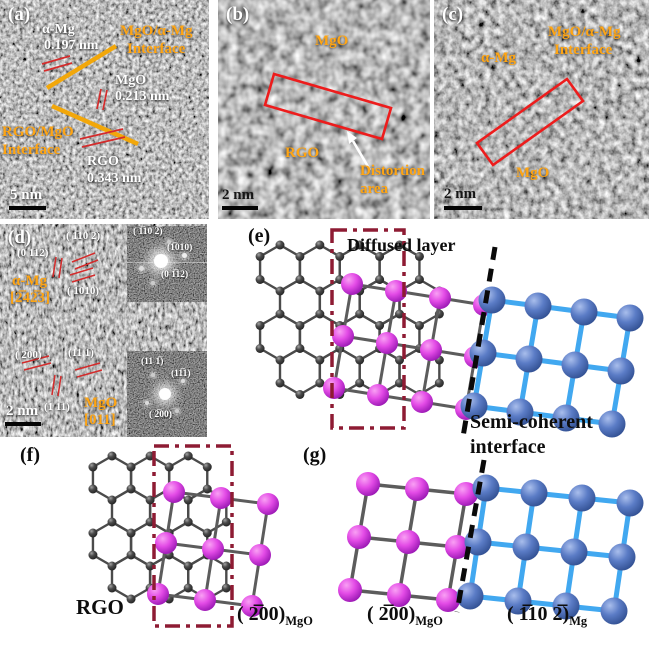  I want to click on plane-1102-subscript: Mg, so click(578, 621).